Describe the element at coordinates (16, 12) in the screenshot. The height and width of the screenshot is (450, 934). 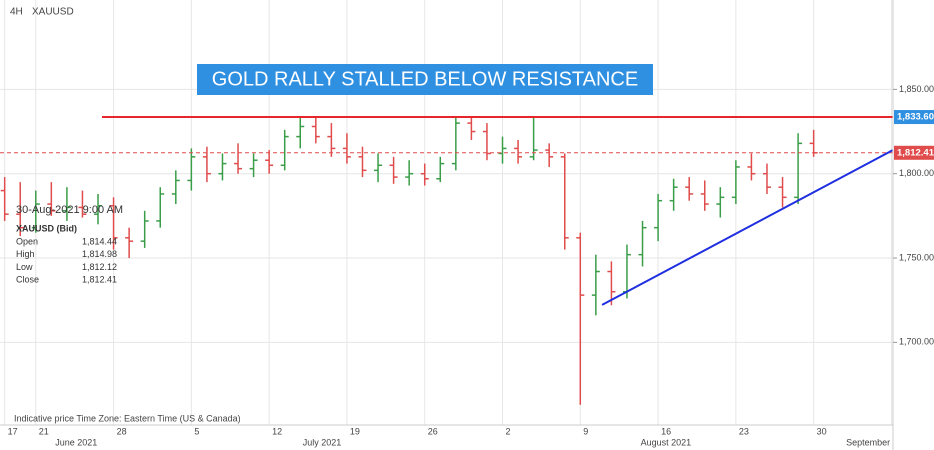
I see `timeframe: 4H` at that location.